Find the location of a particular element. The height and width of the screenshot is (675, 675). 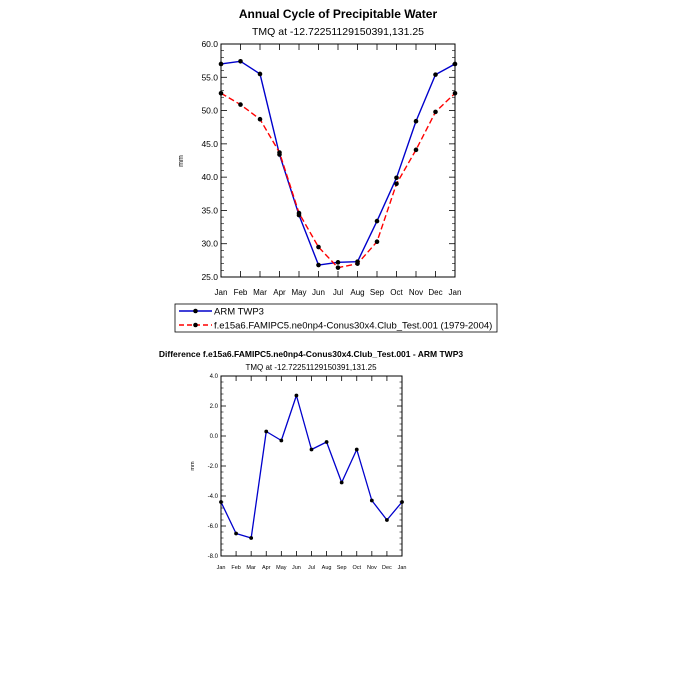

y-tick-label: 4.0 is located at coordinates (214, 377).